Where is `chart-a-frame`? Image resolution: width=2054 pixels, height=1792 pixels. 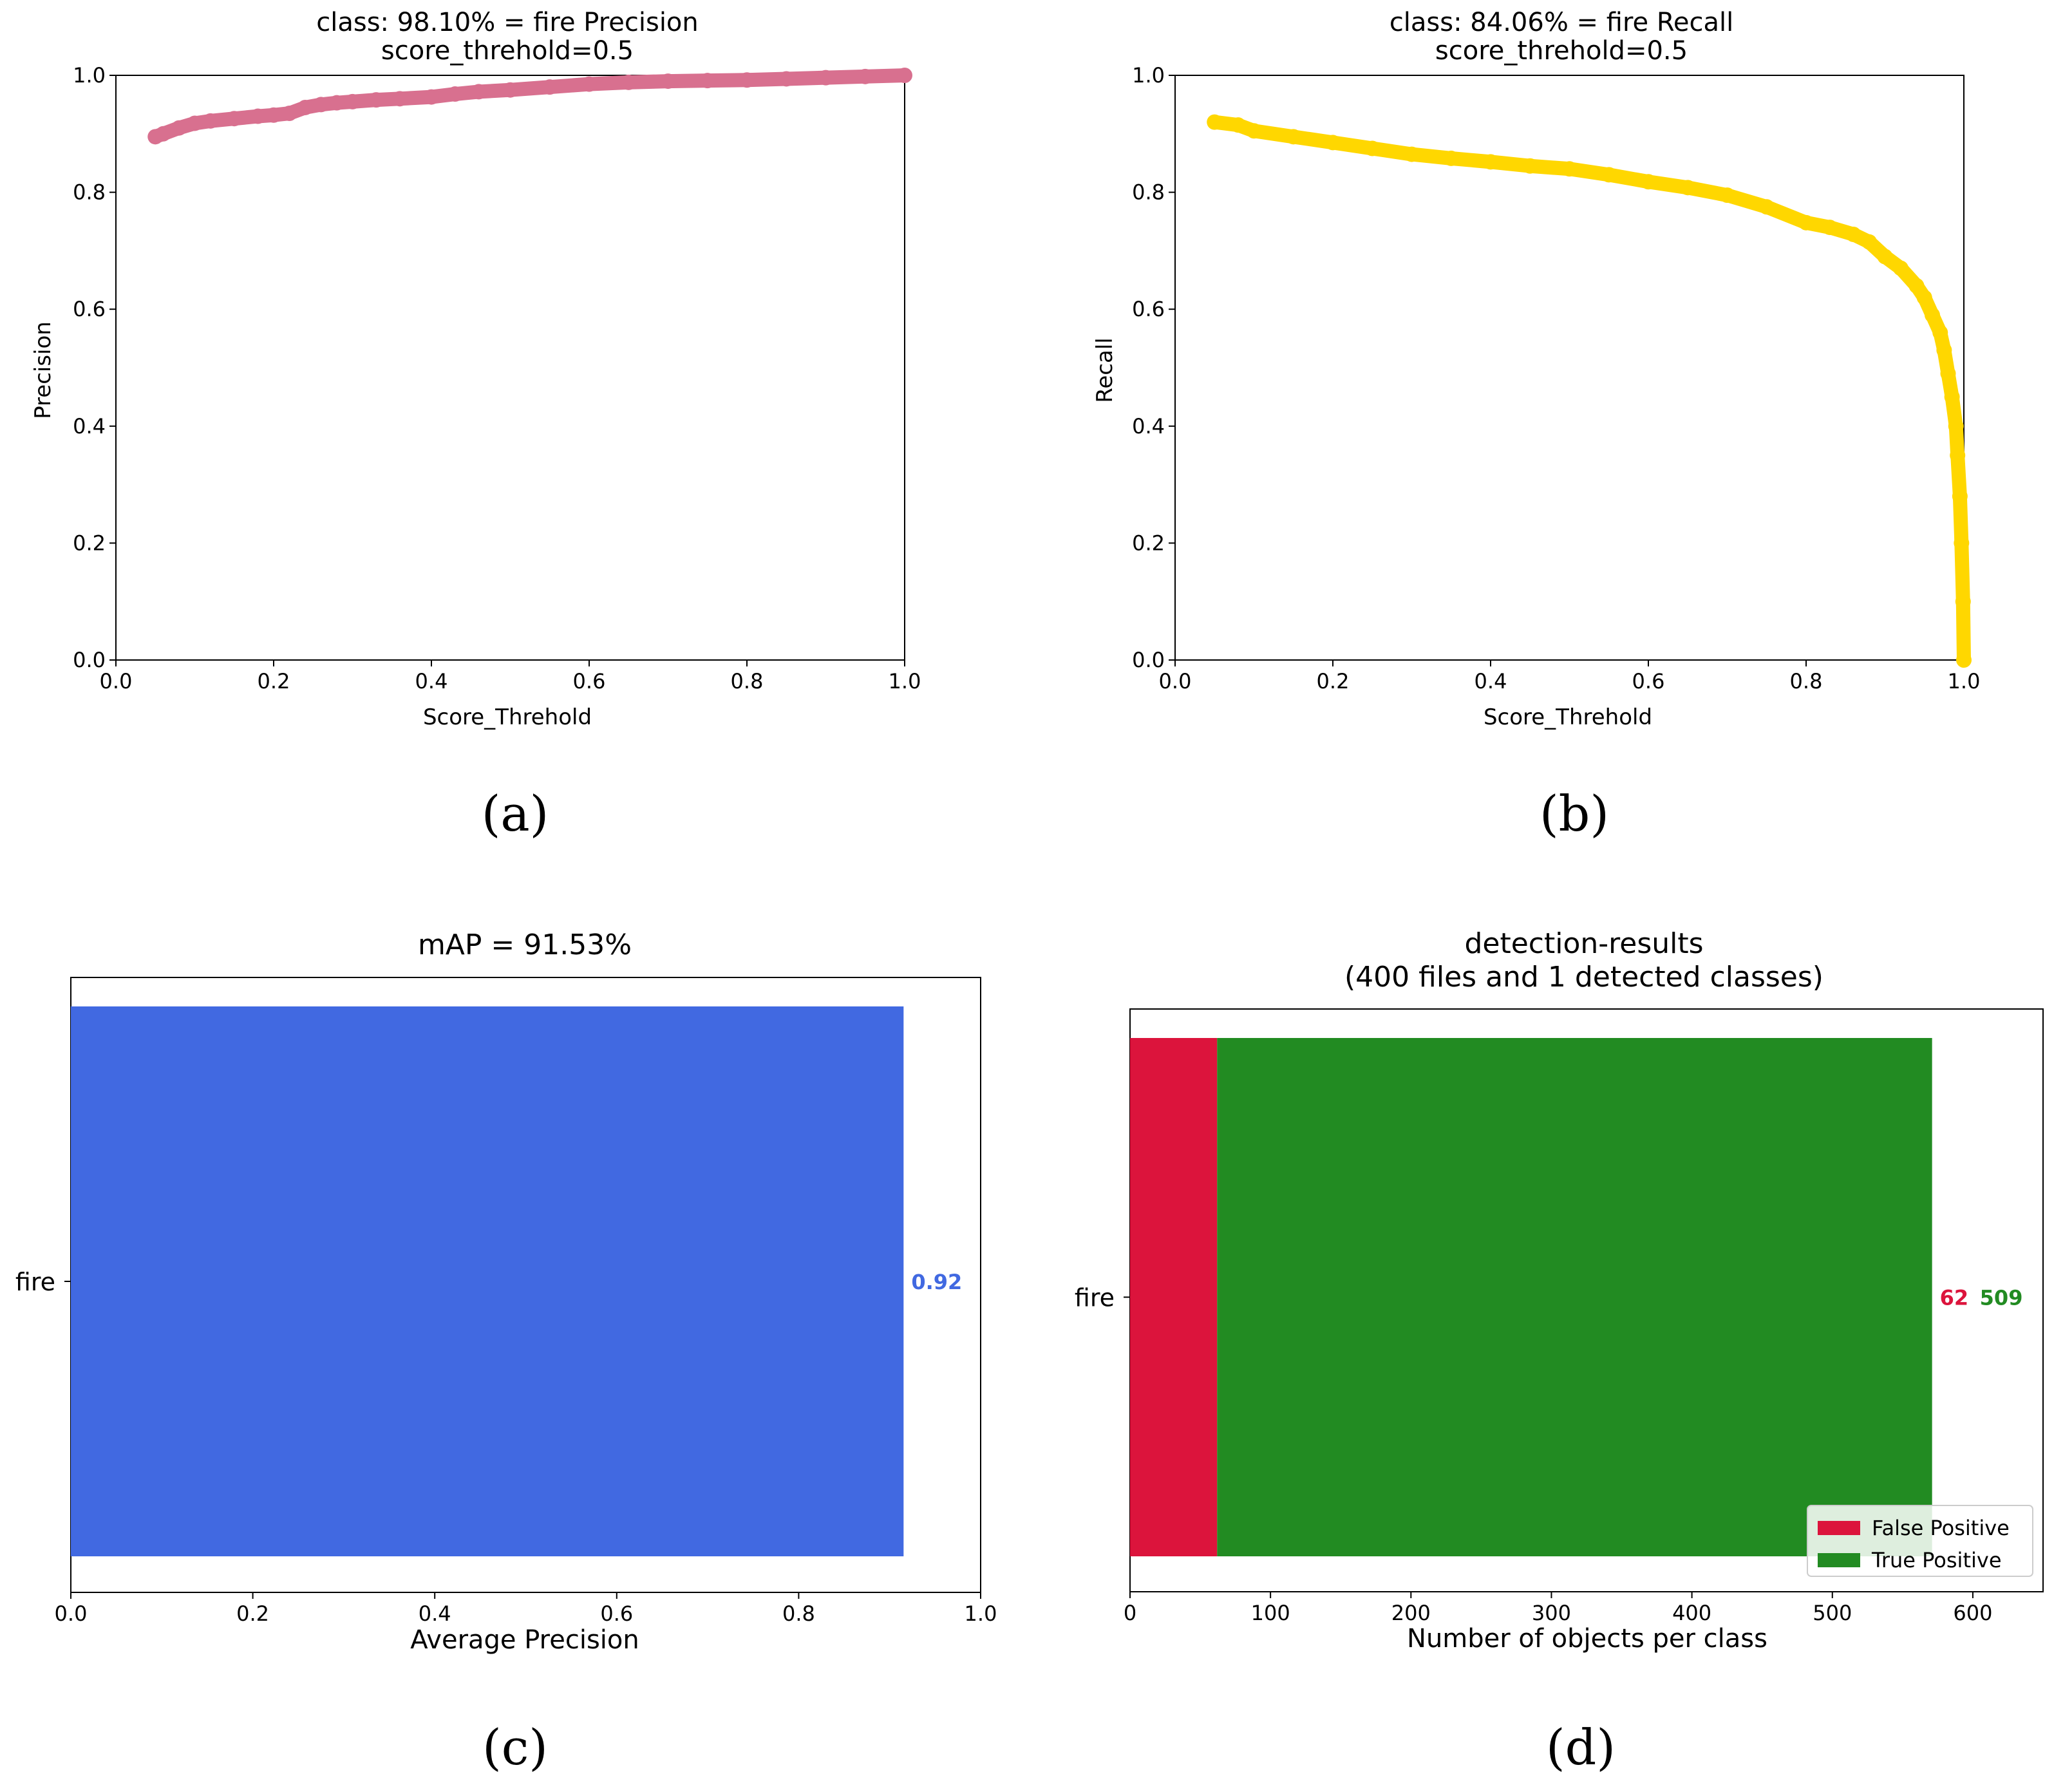
chart-a-frame is located at coordinates (510, 368).